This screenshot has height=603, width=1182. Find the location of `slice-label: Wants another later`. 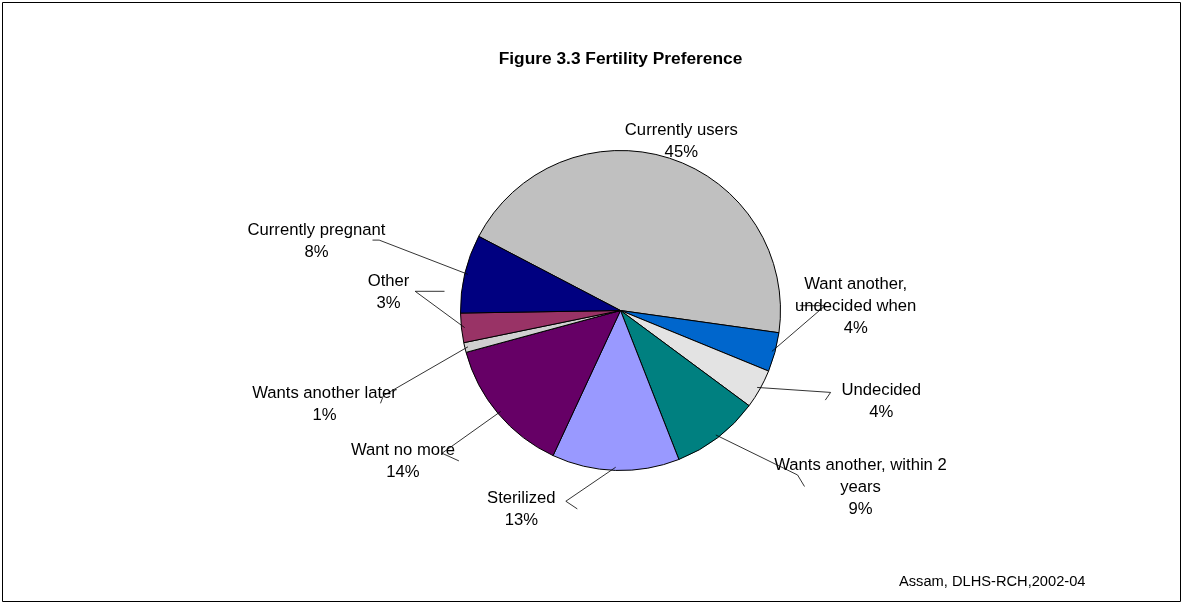

slice-label: Wants another later is located at coordinates (325, 392).